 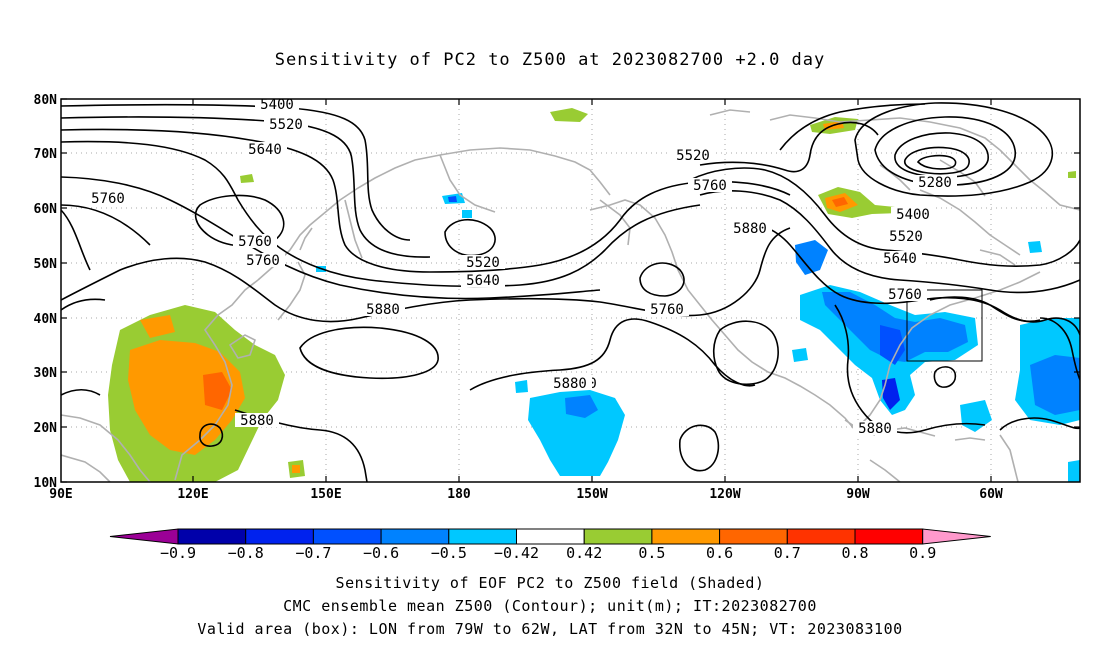 What do you see at coordinates (46, 100) in the screenshot?
I see `lat-label: 80N` at bounding box center [46, 100].